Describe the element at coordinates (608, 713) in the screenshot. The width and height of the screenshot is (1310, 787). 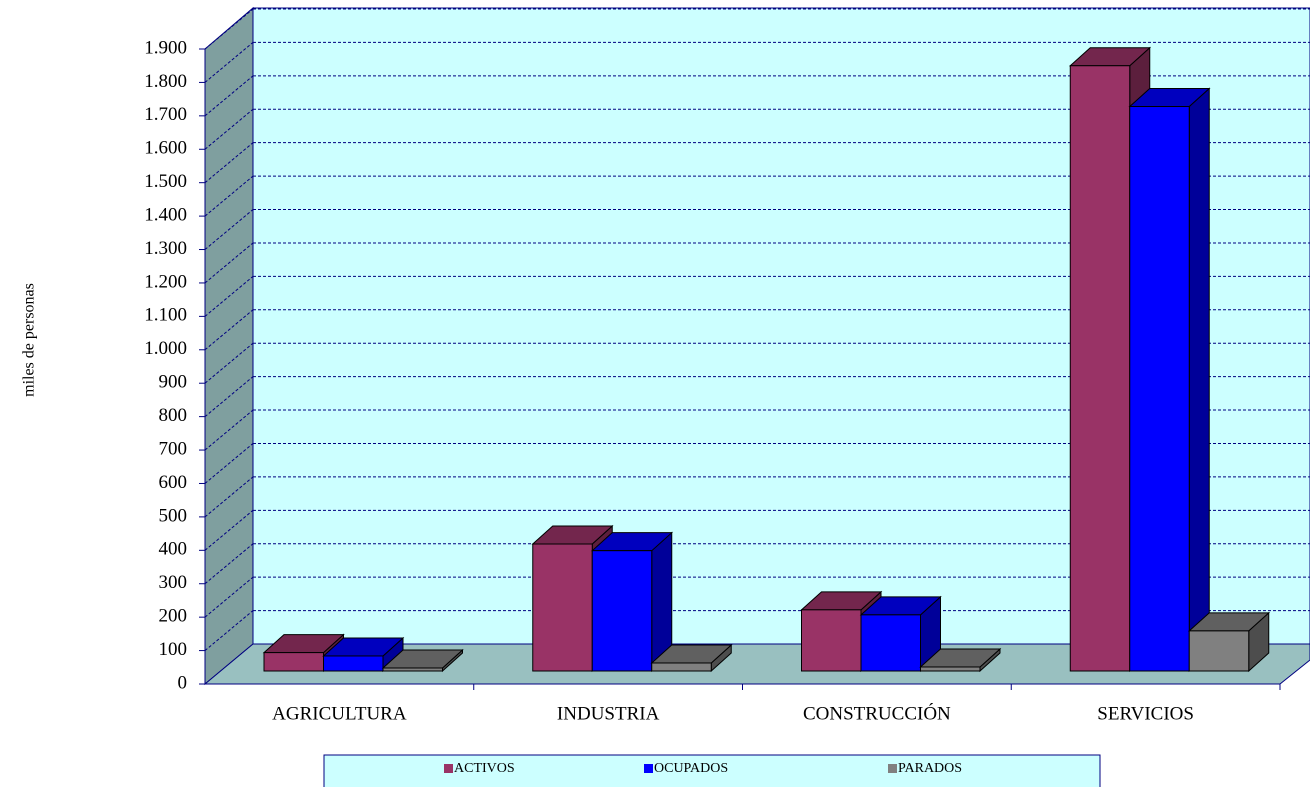
I see `x-tick-label: INDUSTRIA` at that location.